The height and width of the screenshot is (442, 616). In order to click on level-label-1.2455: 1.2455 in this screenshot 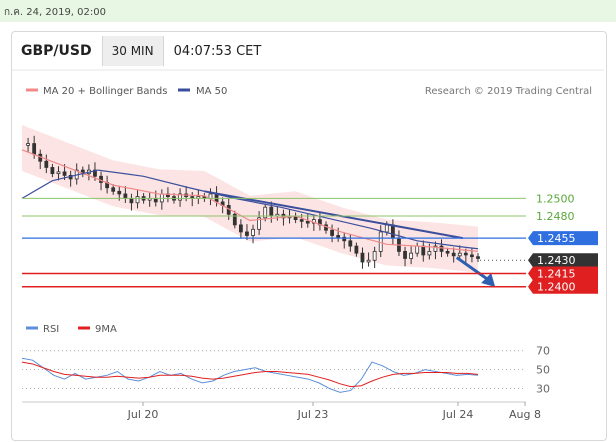, I will do `click(556, 238)`.